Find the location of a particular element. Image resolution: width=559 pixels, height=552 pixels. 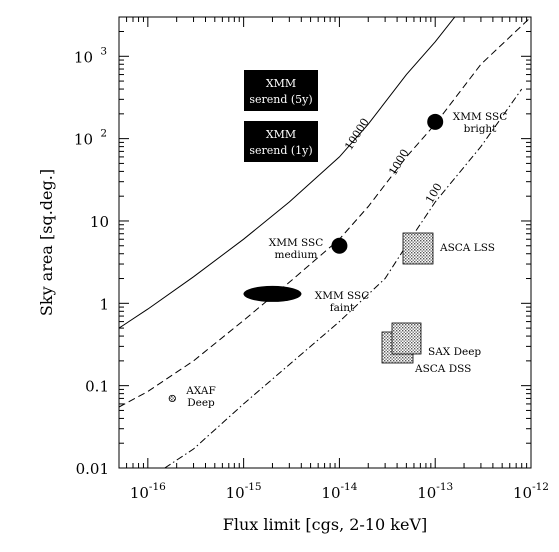

marker-axaf-deep is located at coordinates (172, 398).